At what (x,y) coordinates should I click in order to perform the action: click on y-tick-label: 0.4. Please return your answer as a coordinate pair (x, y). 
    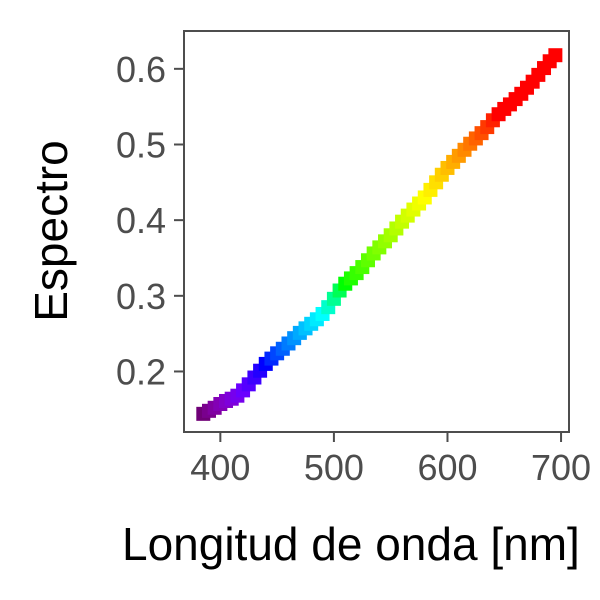
    Looking at the image, I should click on (141, 220).